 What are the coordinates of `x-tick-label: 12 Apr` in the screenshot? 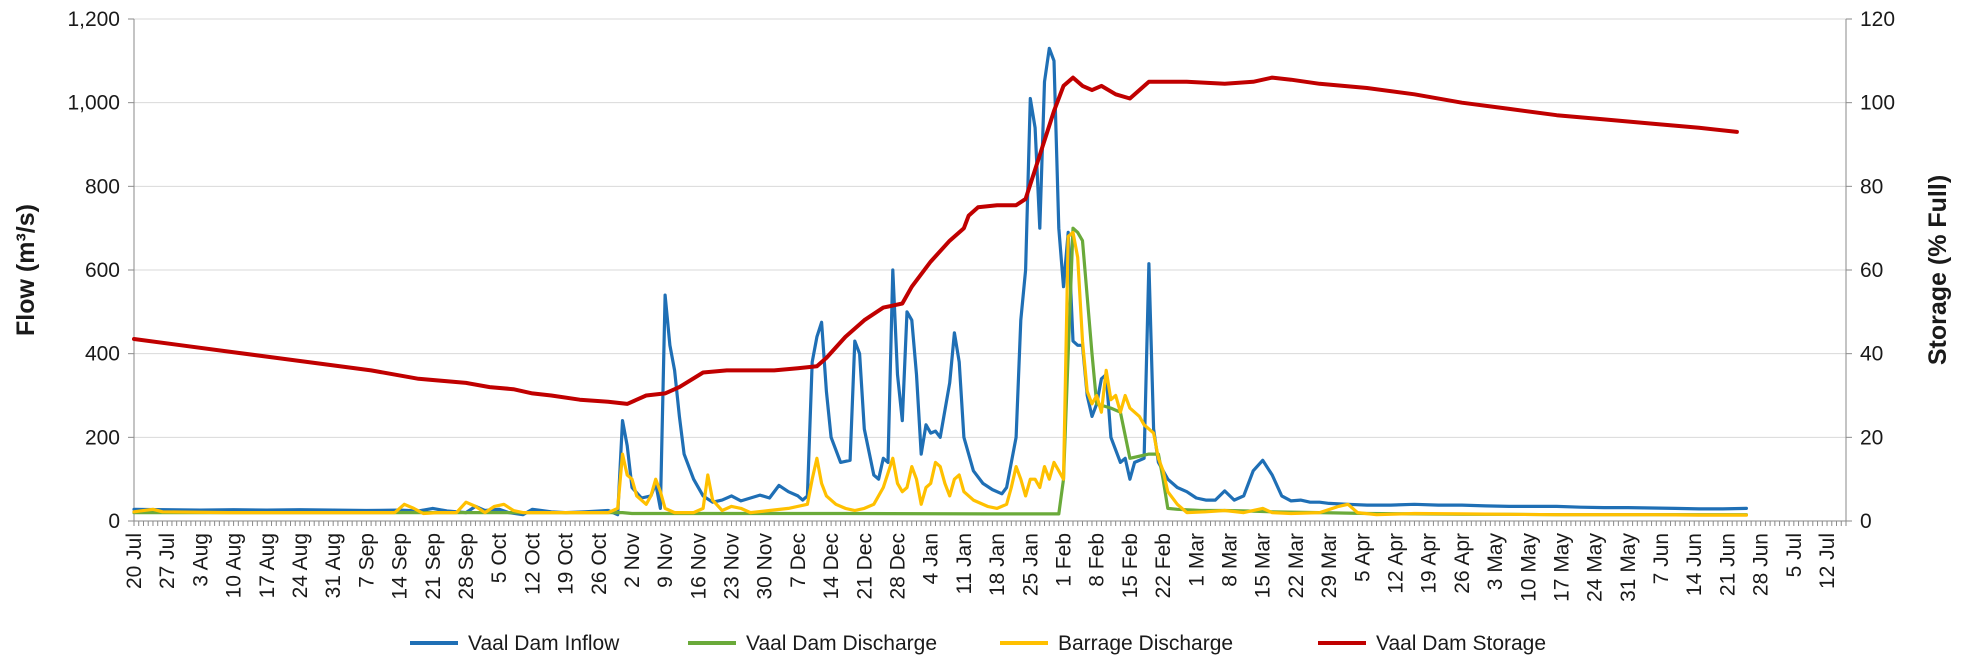 It's located at (1395, 563).